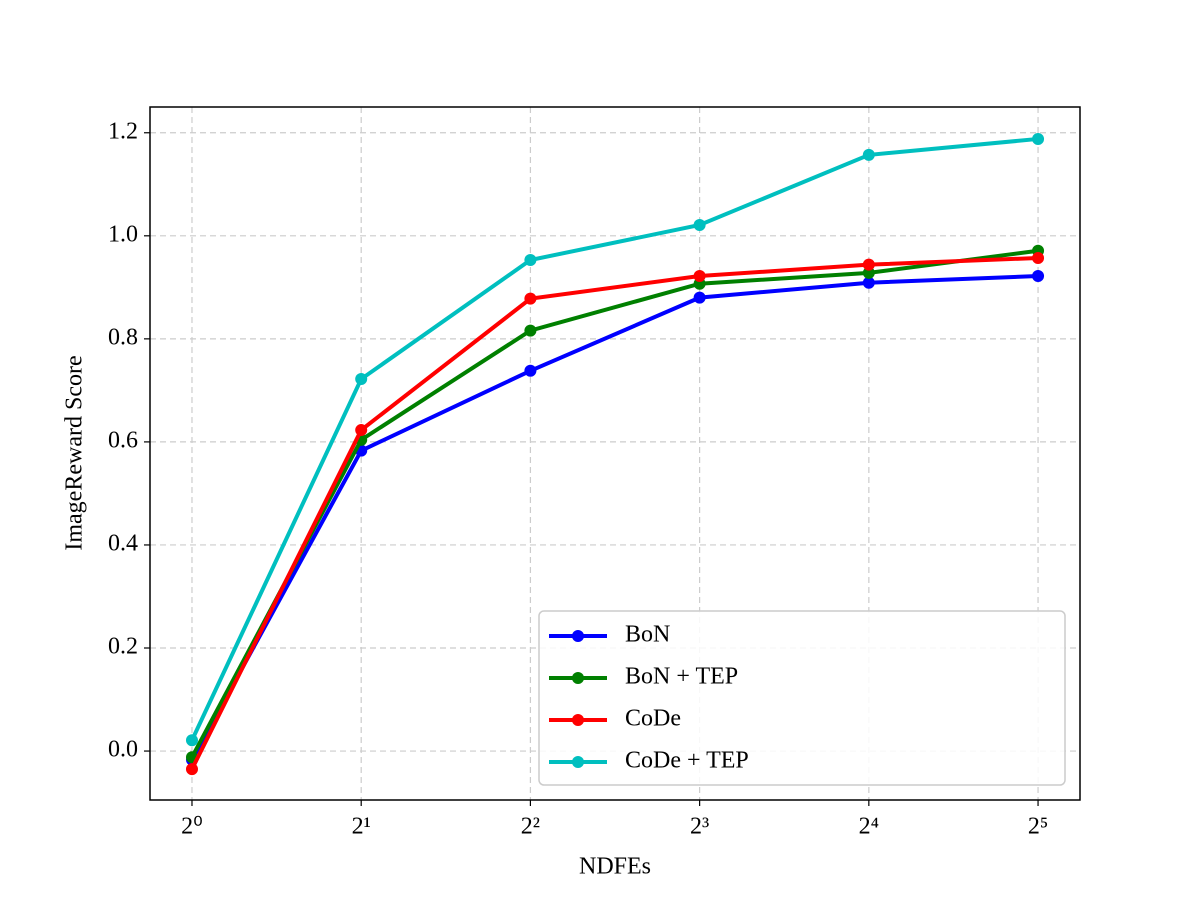 Image resolution: width=1200 pixels, height=900 pixels. Describe the element at coordinates (123, 750) in the screenshot. I see `y-tick-label: 0.0` at that location.